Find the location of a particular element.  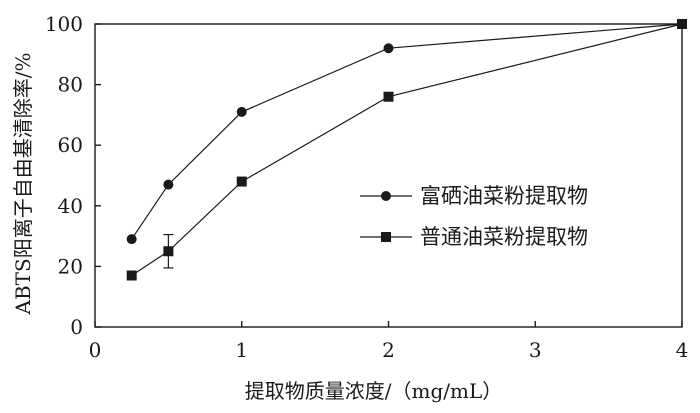

x-tick-label: 3 is located at coordinates (535, 350).